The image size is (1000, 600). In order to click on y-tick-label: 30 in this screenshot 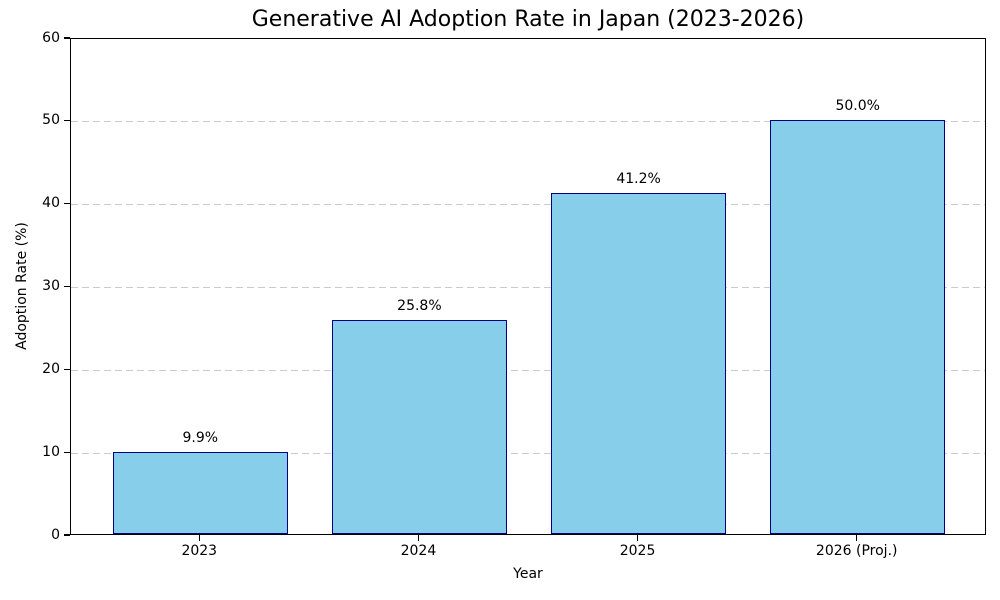, I will do `click(51, 286)`.